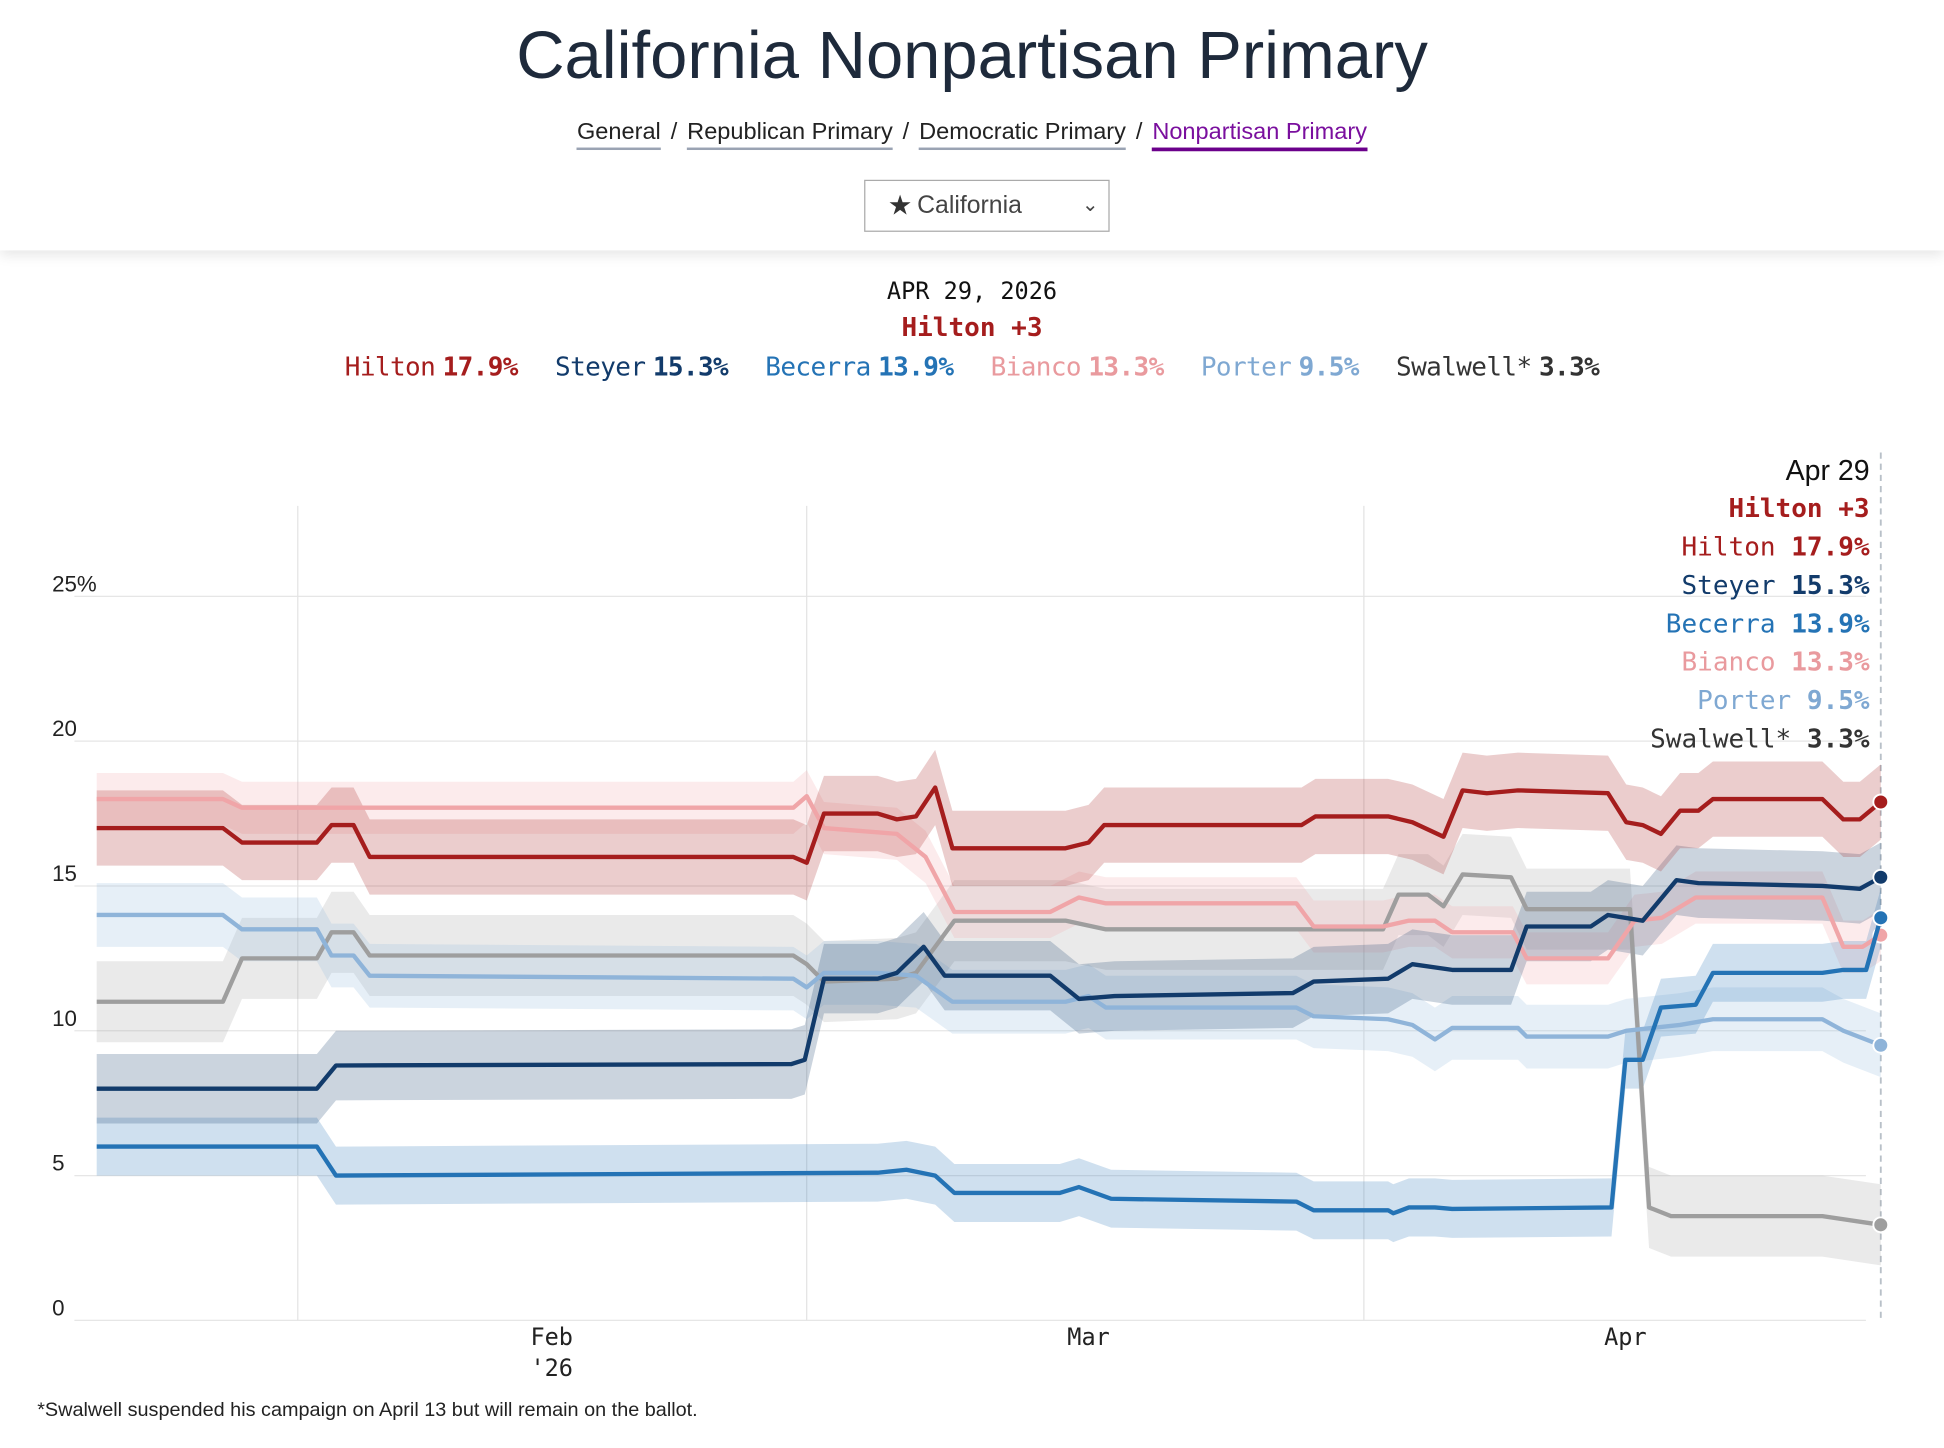 The height and width of the screenshot is (1448, 1944). What do you see at coordinates (58, 1163) in the screenshot?
I see `y-tick-label: 5` at bounding box center [58, 1163].